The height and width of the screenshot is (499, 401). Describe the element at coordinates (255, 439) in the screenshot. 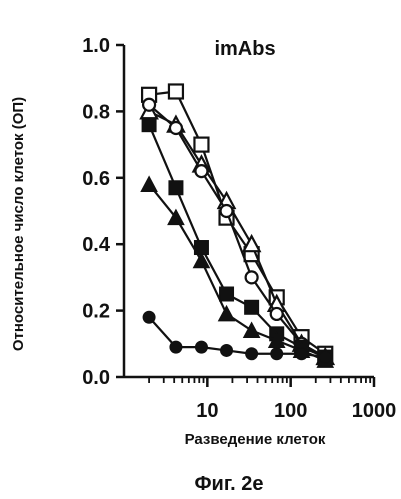

I see `x-axis-title: Разведение клеток` at that location.